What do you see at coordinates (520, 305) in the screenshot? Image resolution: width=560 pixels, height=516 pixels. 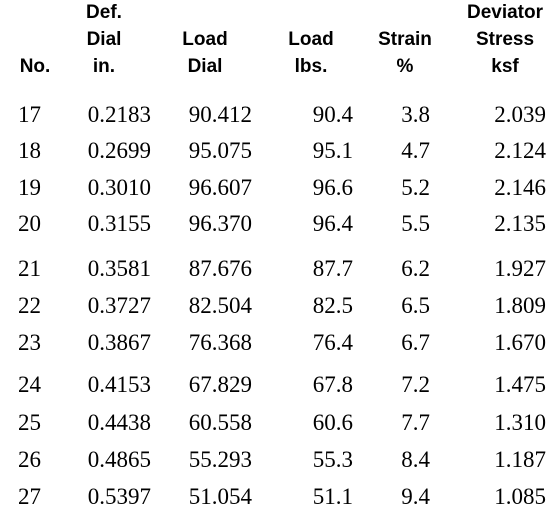 I see `cell-text: 1.809` at bounding box center [520, 305].